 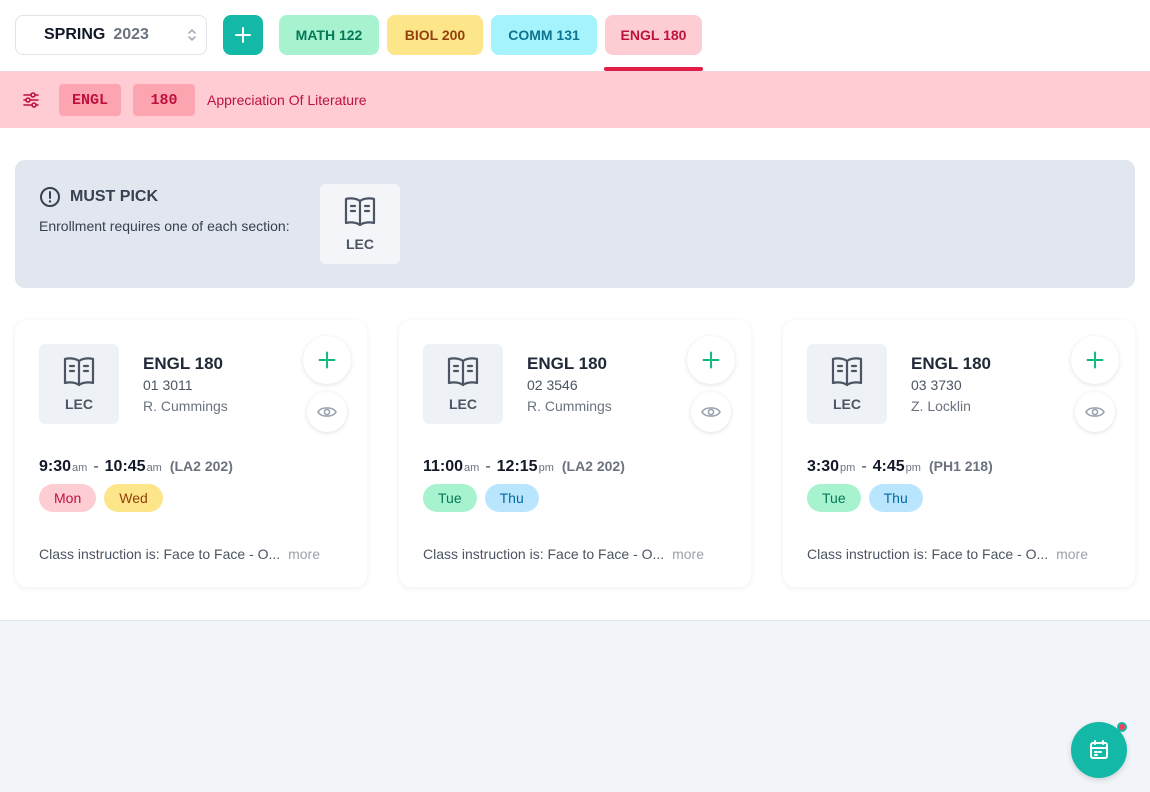 I want to click on tab-label: ENGL 180, so click(x=653, y=35).